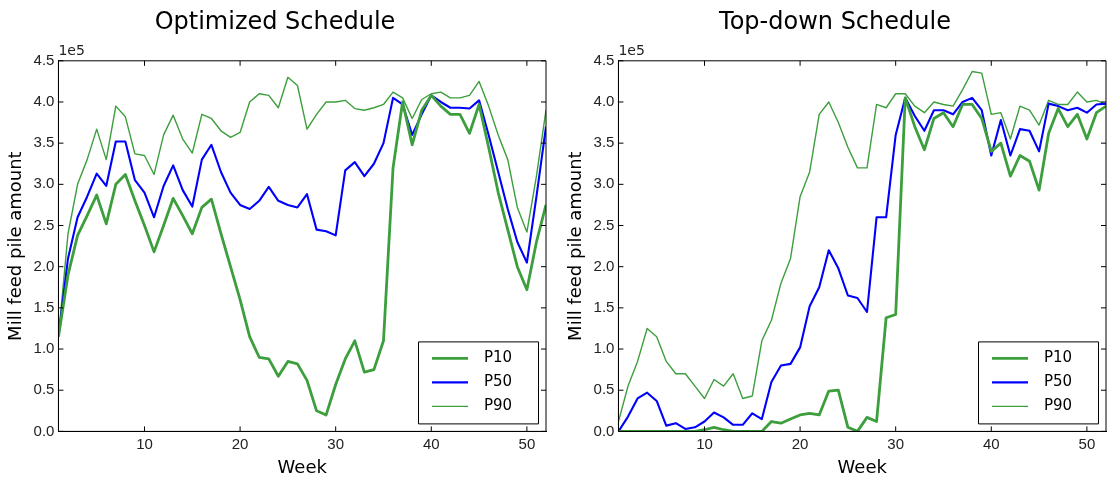  I want to click on chart-title: Optimized Schedule, so click(275, 20).